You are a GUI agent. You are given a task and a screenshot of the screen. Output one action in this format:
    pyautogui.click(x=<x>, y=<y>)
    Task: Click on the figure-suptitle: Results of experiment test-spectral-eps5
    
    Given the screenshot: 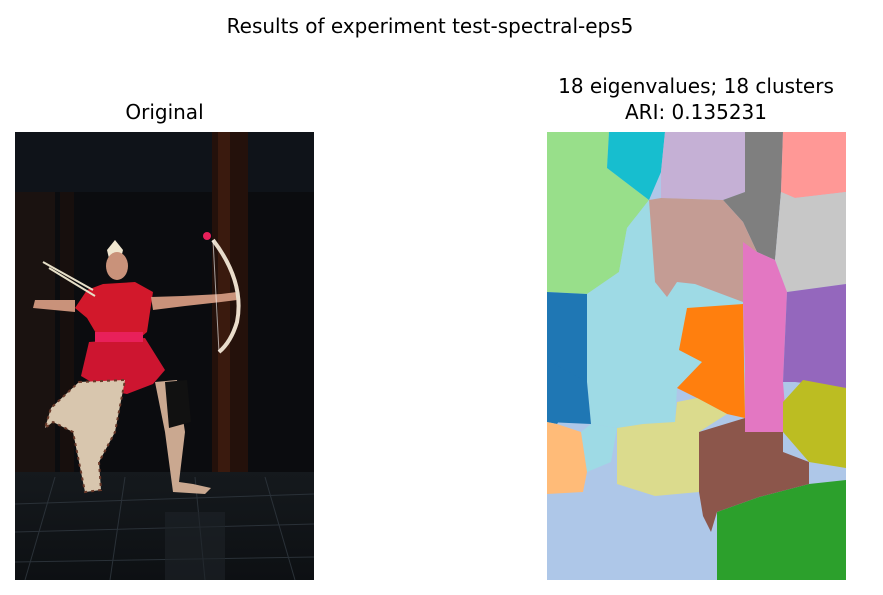 What is the action you would take?
    pyautogui.click(x=430, y=26)
    